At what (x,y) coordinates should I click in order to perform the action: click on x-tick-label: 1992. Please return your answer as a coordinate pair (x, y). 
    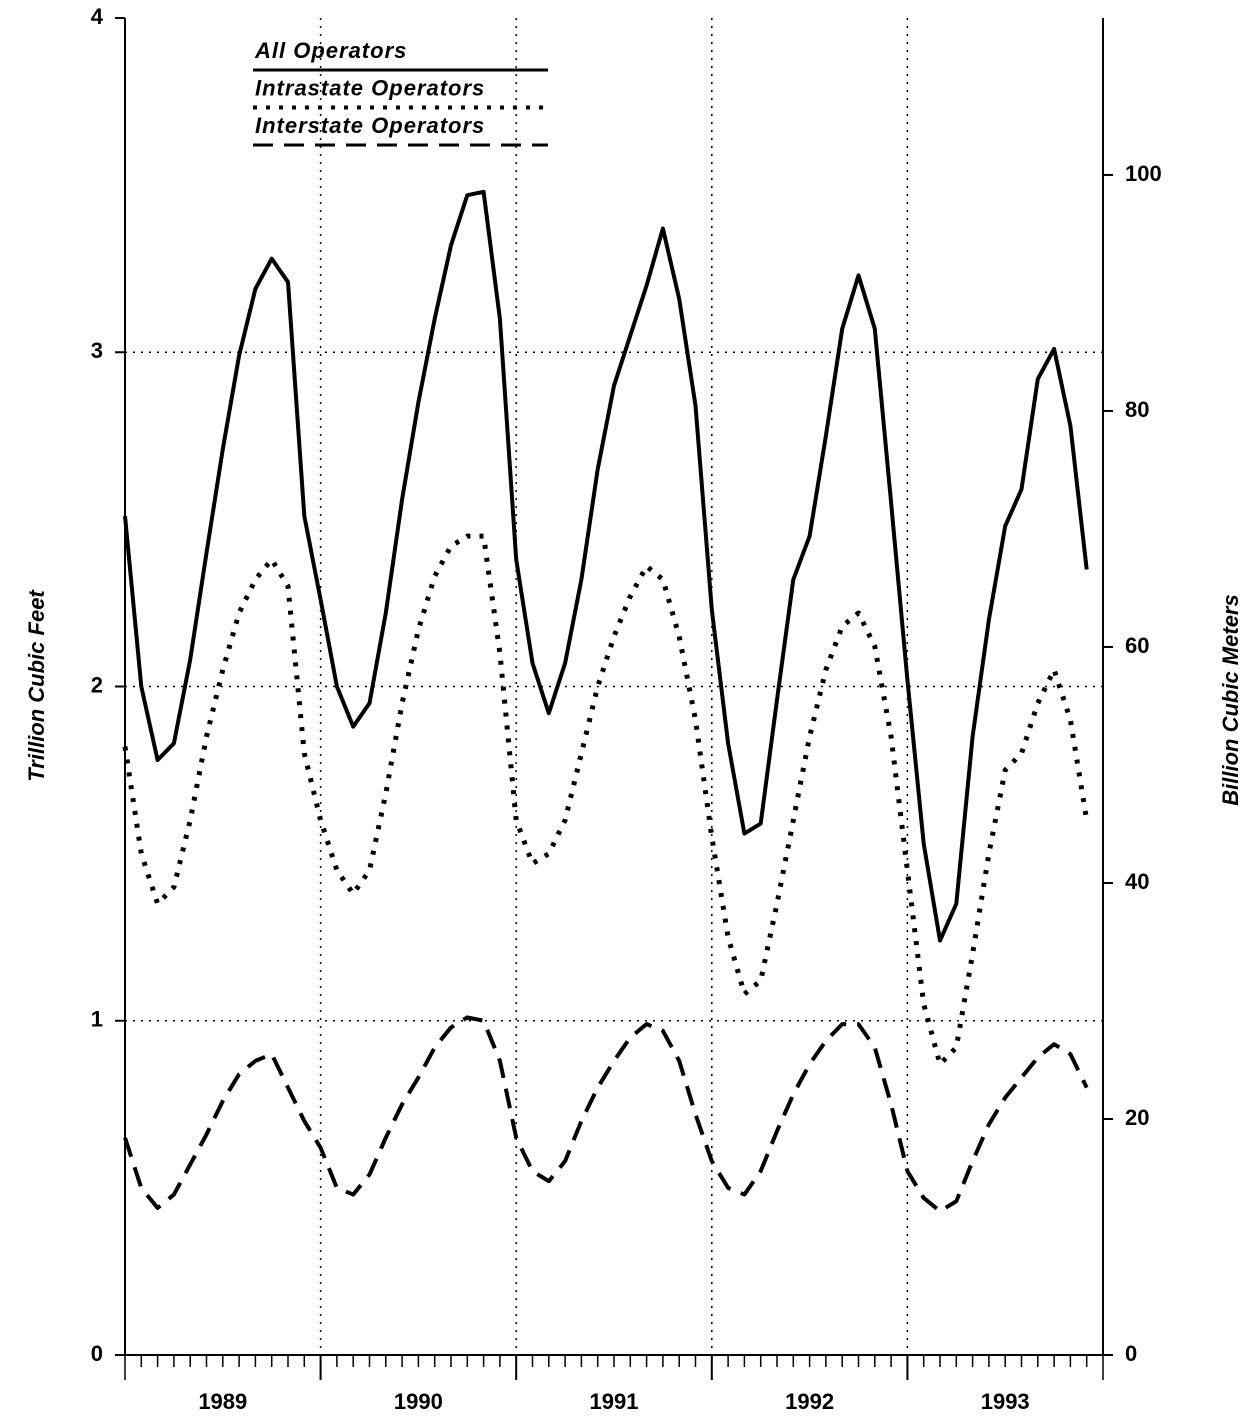
    Looking at the image, I should click on (809, 1401).